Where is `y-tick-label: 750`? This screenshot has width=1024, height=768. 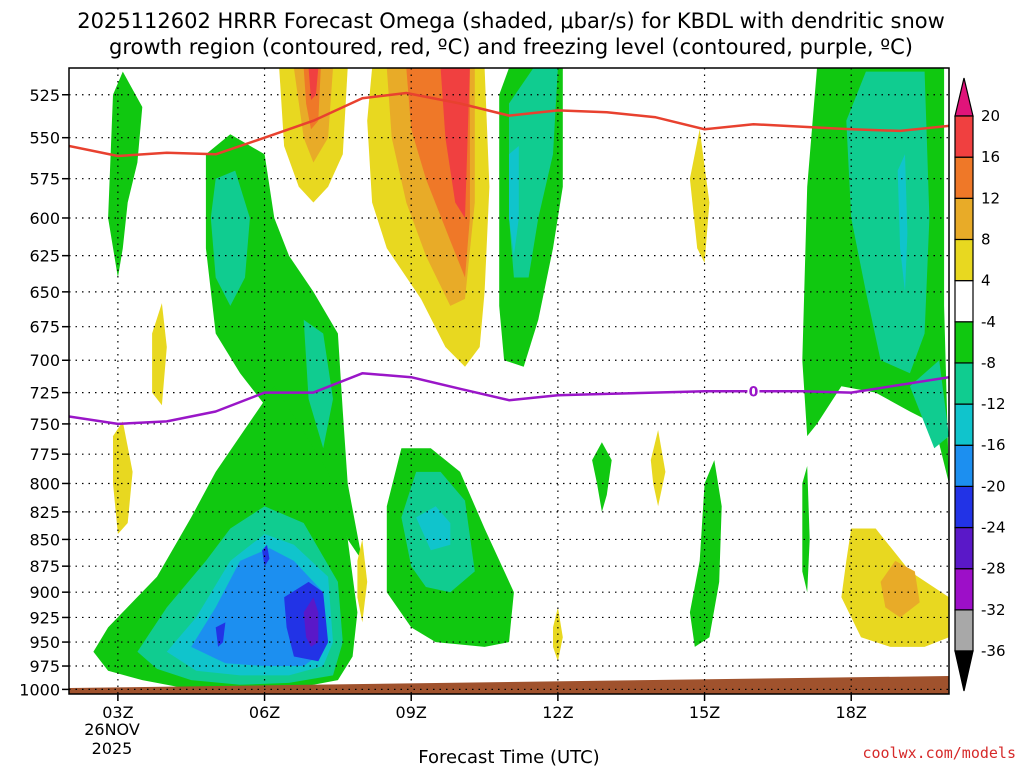
y-tick-label: 750 is located at coordinates (44, 424).